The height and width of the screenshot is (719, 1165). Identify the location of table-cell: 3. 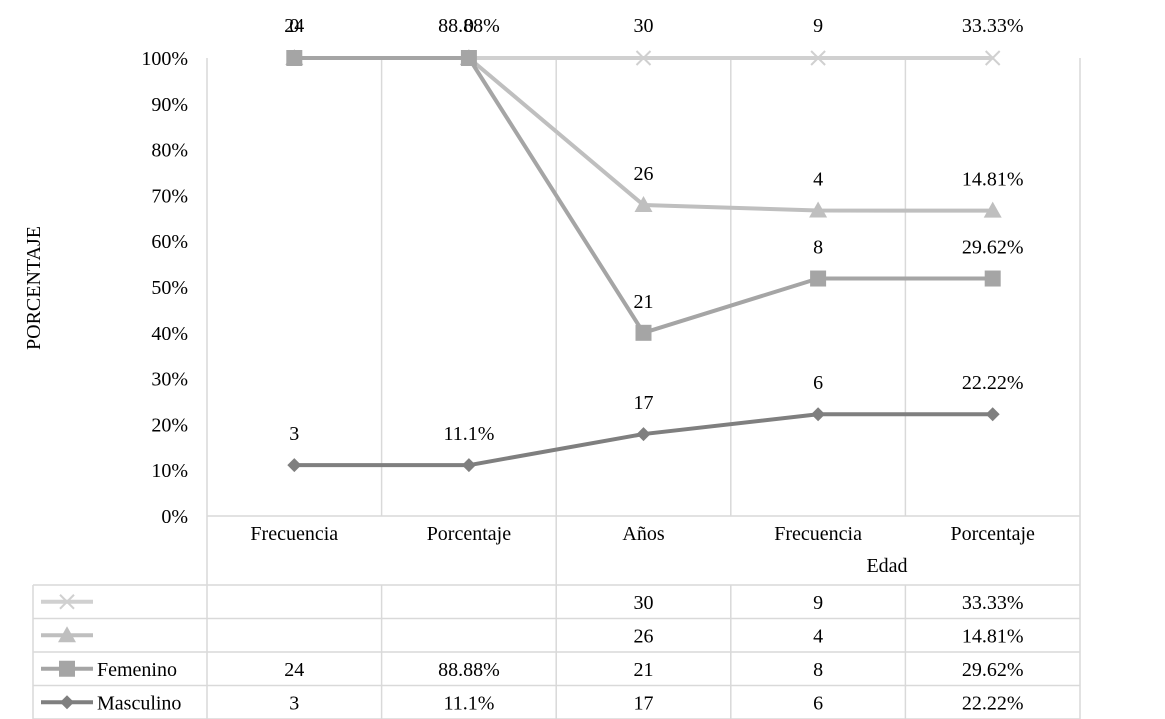
(294, 703).